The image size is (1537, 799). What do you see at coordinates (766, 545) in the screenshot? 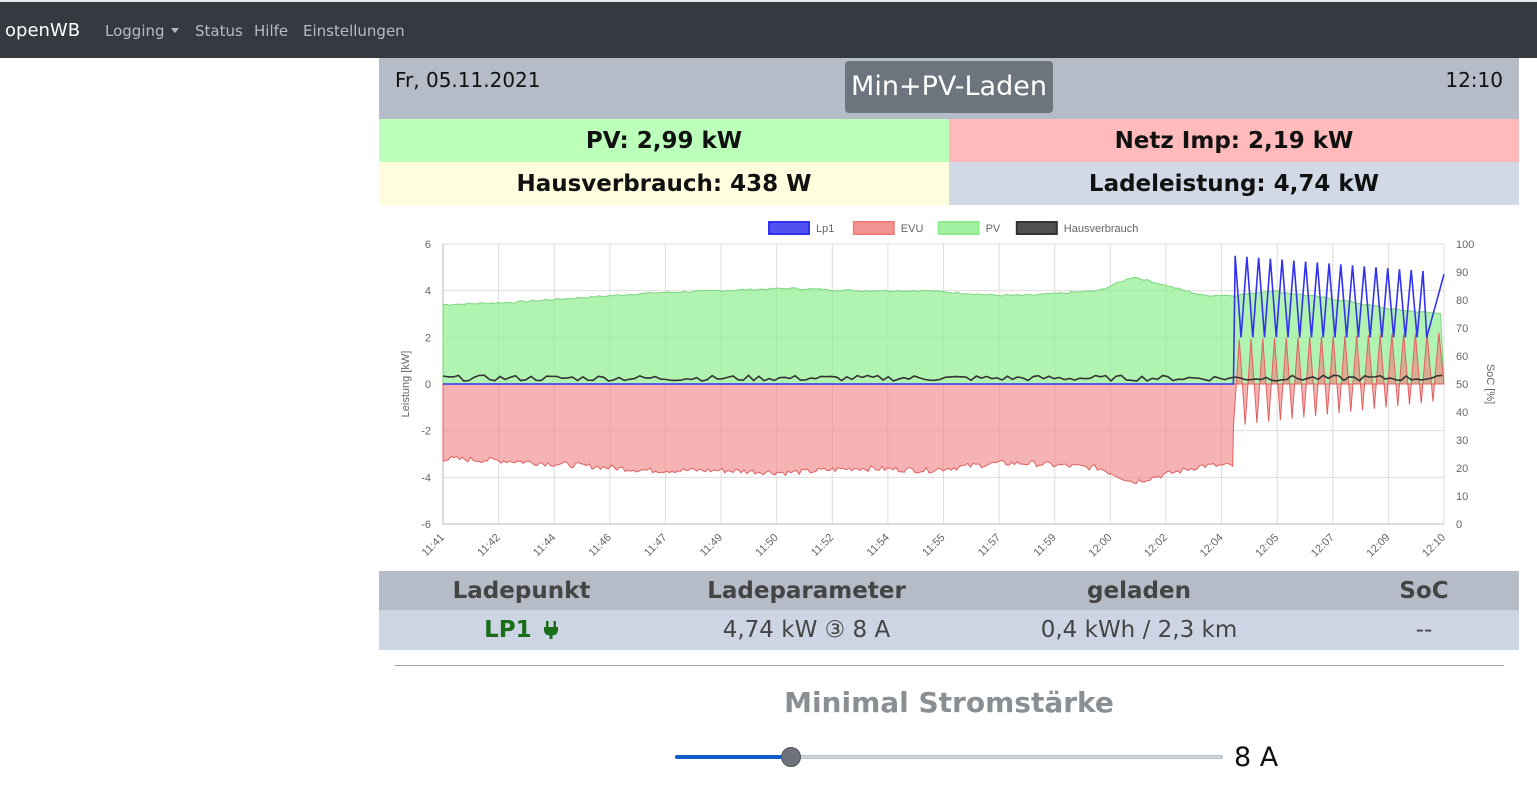
I see `x-tick-label: 11:50` at bounding box center [766, 545].